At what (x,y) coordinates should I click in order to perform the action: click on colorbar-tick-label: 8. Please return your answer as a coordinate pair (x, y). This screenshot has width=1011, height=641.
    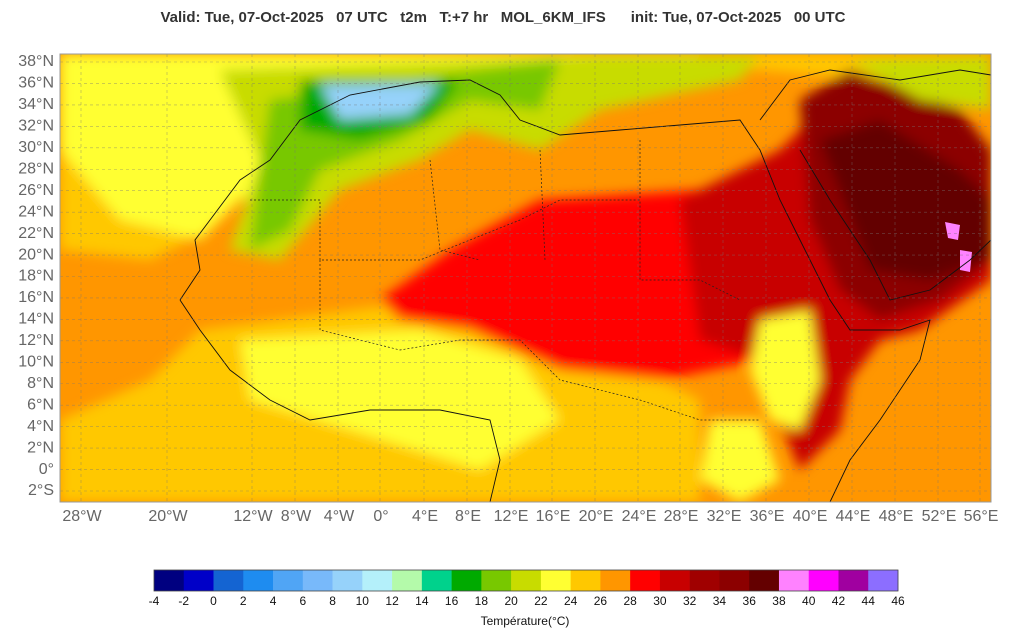
    Looking at the image, I should click on (332, 601).